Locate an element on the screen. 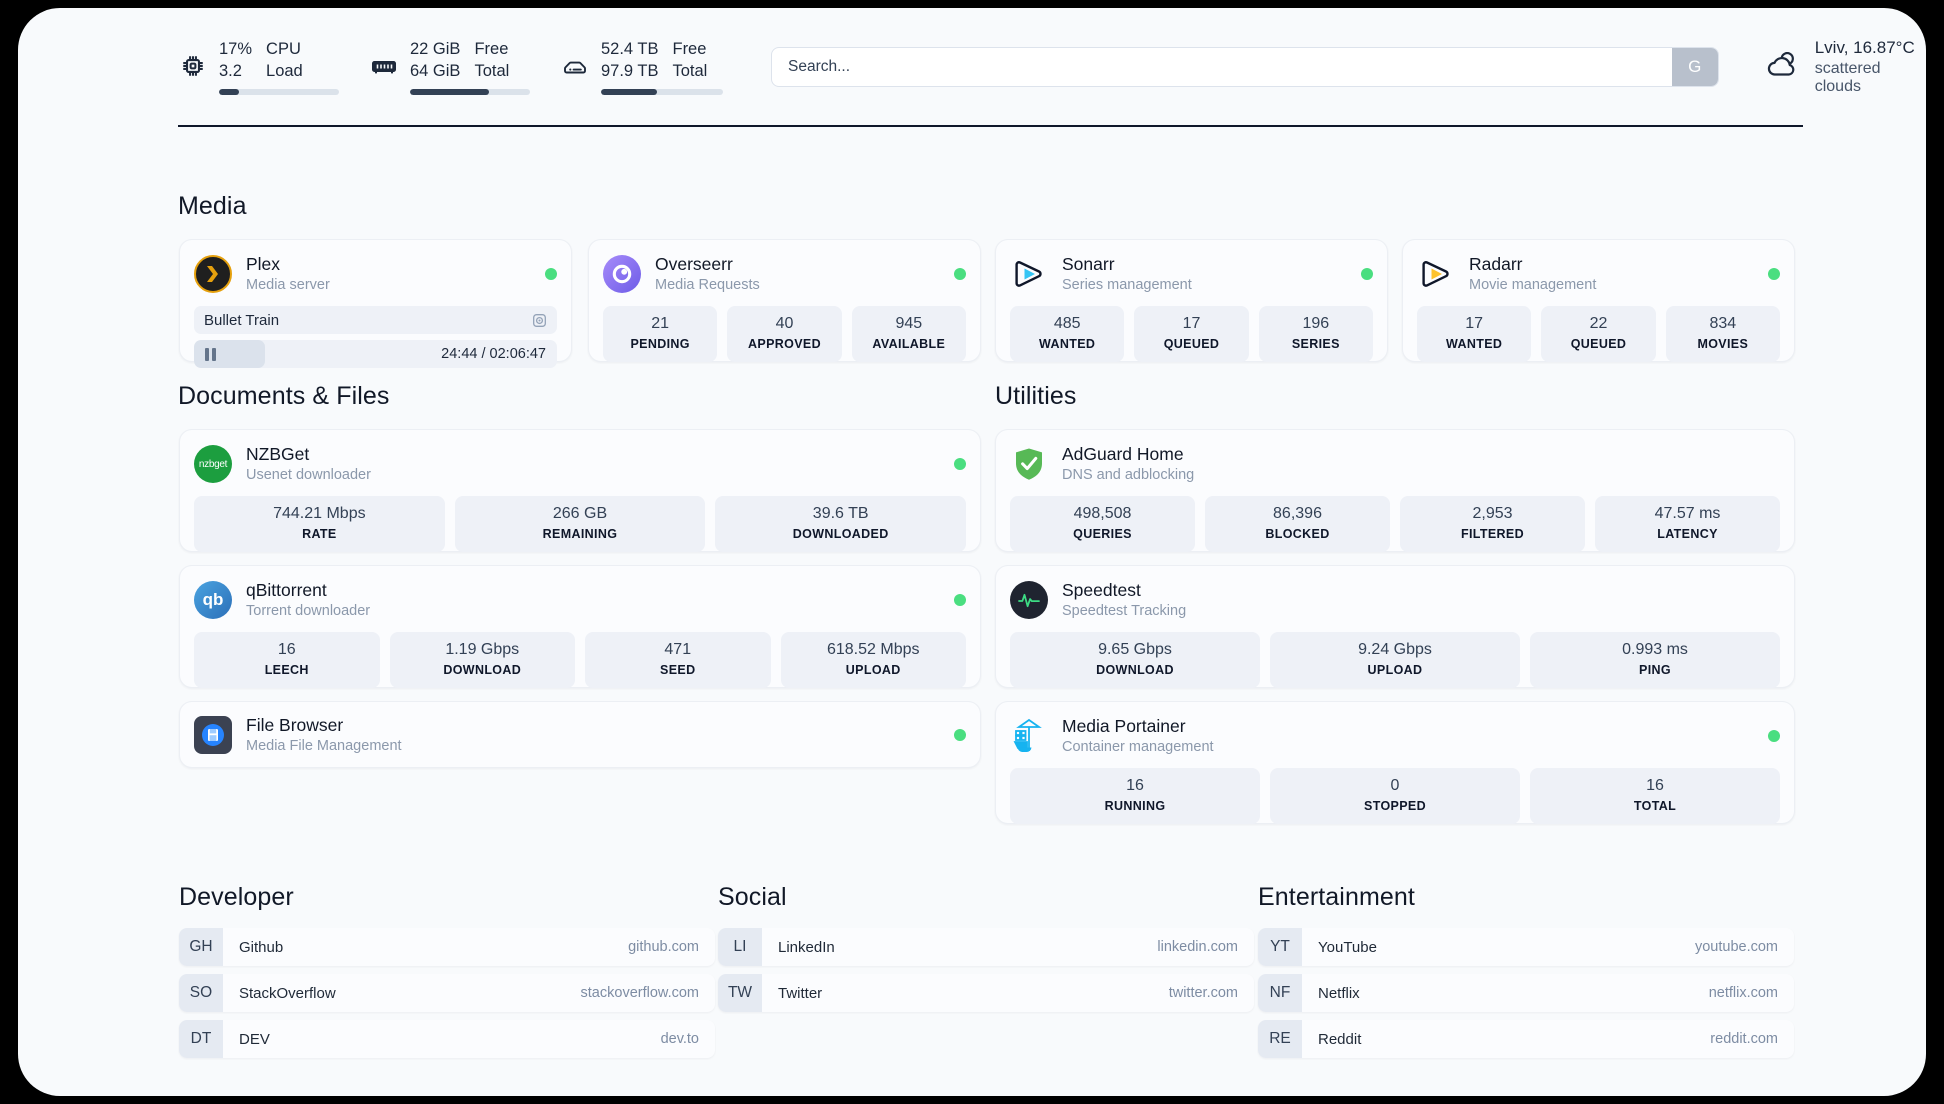 This screenshot has width=1944, height=1104. adguard-blocked-label: BLOCKED is located at coordinates (1297, 534).